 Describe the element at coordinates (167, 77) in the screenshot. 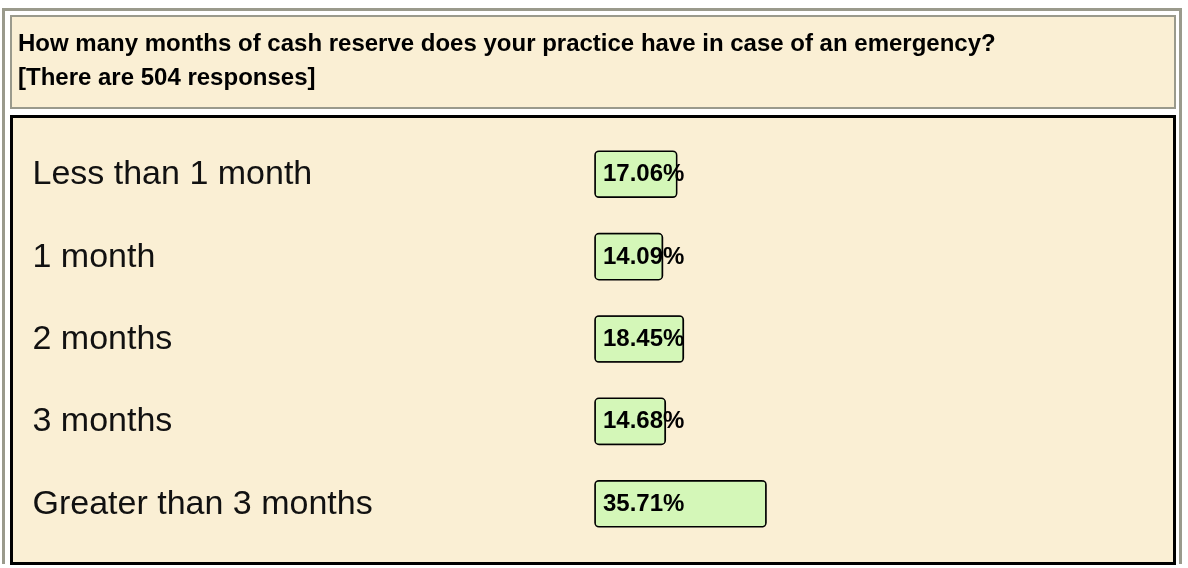

I see `text: [There are 504 responses]` at that location.